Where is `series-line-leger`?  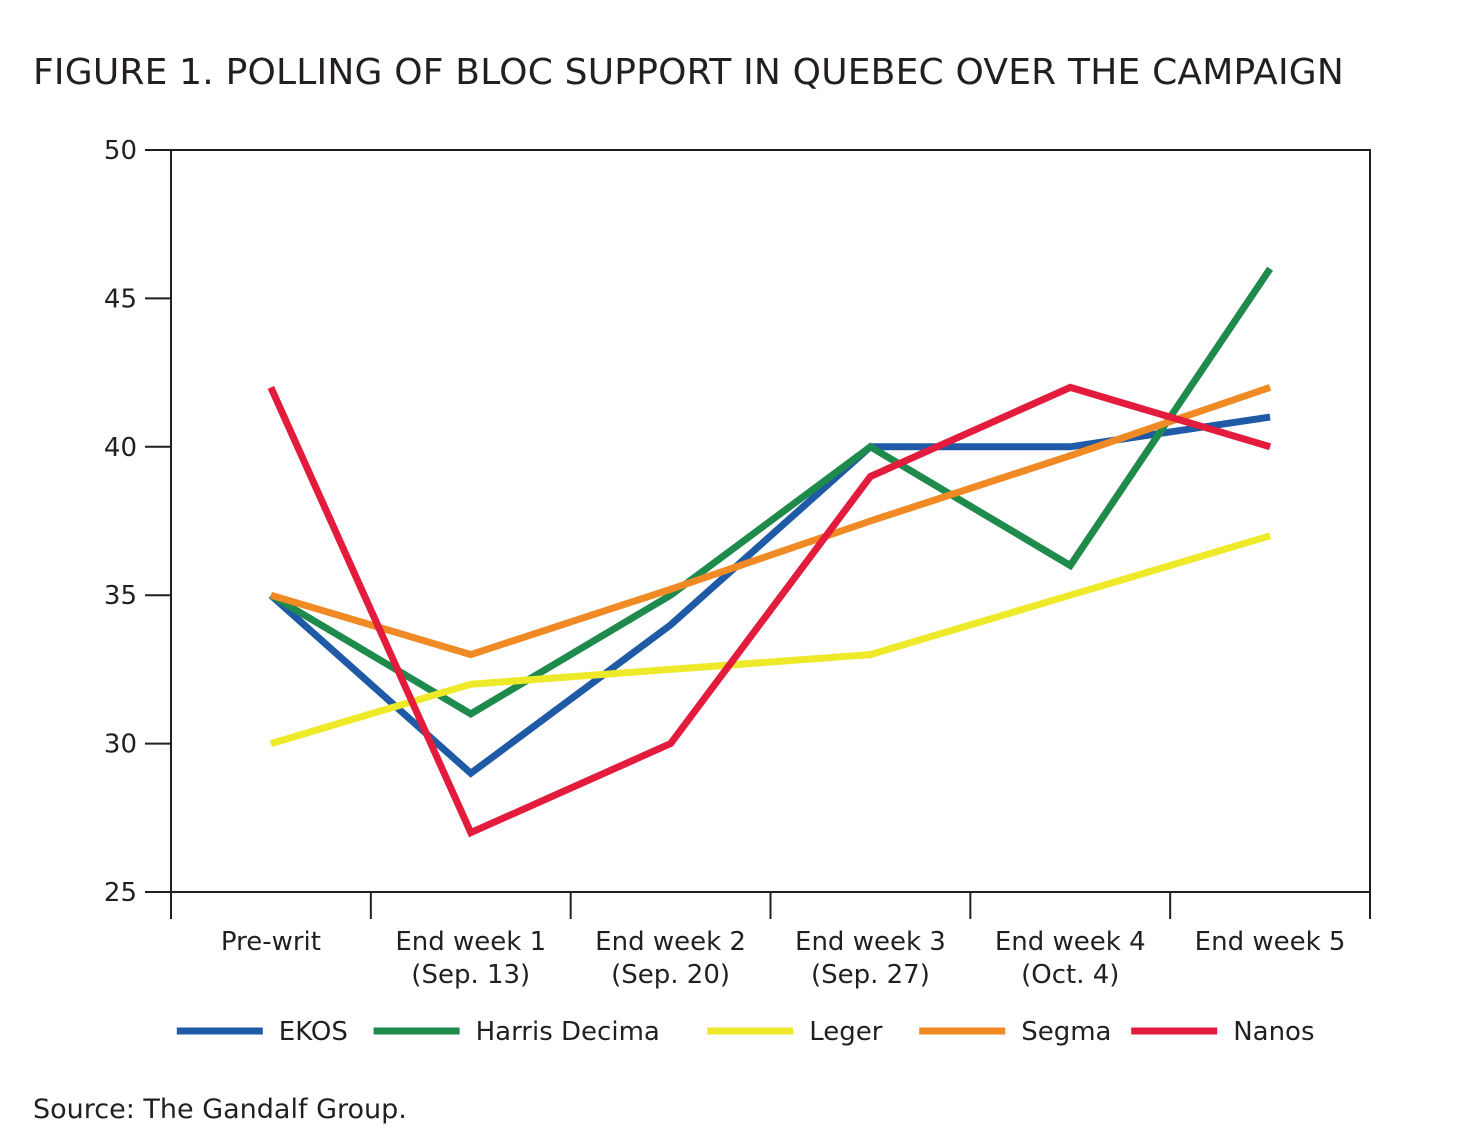 series-line-leger is located at coordinates (770, 639).